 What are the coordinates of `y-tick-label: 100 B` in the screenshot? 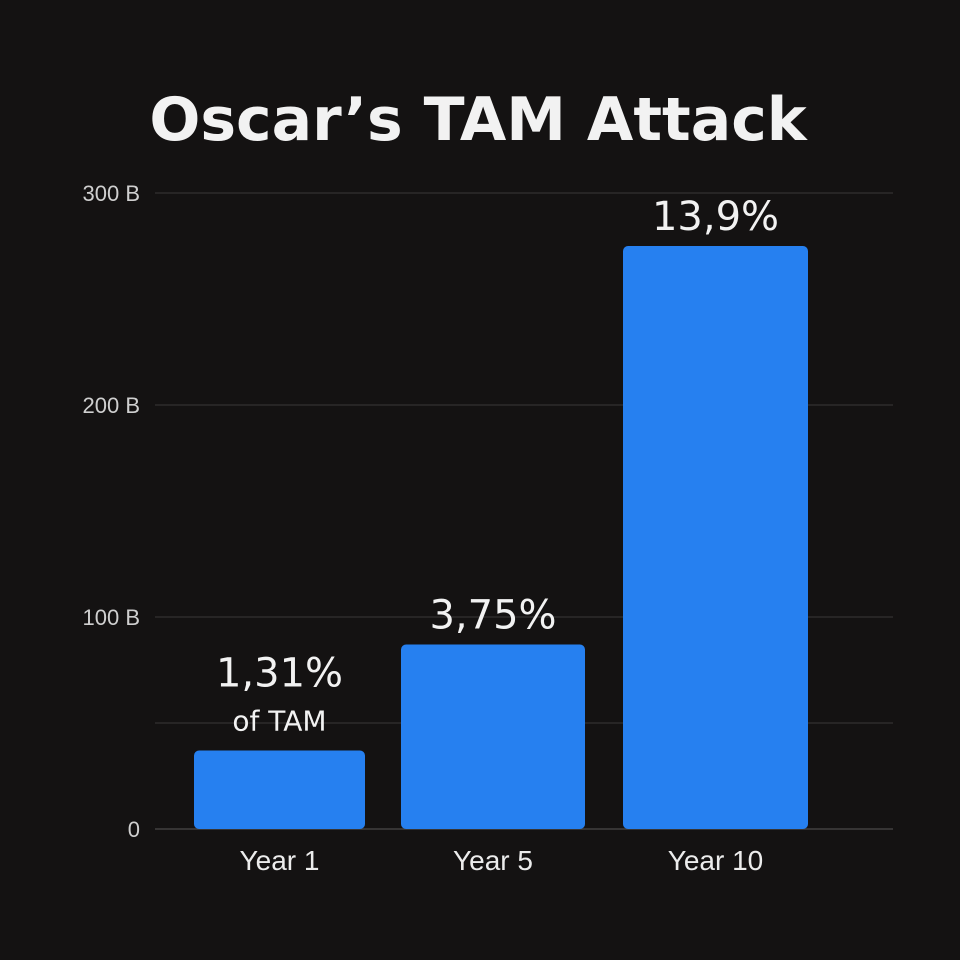 It's located at (112, 617).